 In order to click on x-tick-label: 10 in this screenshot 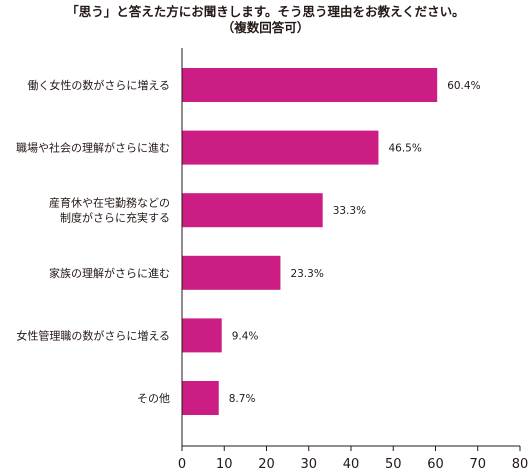, I will do `click(224, 464)`.